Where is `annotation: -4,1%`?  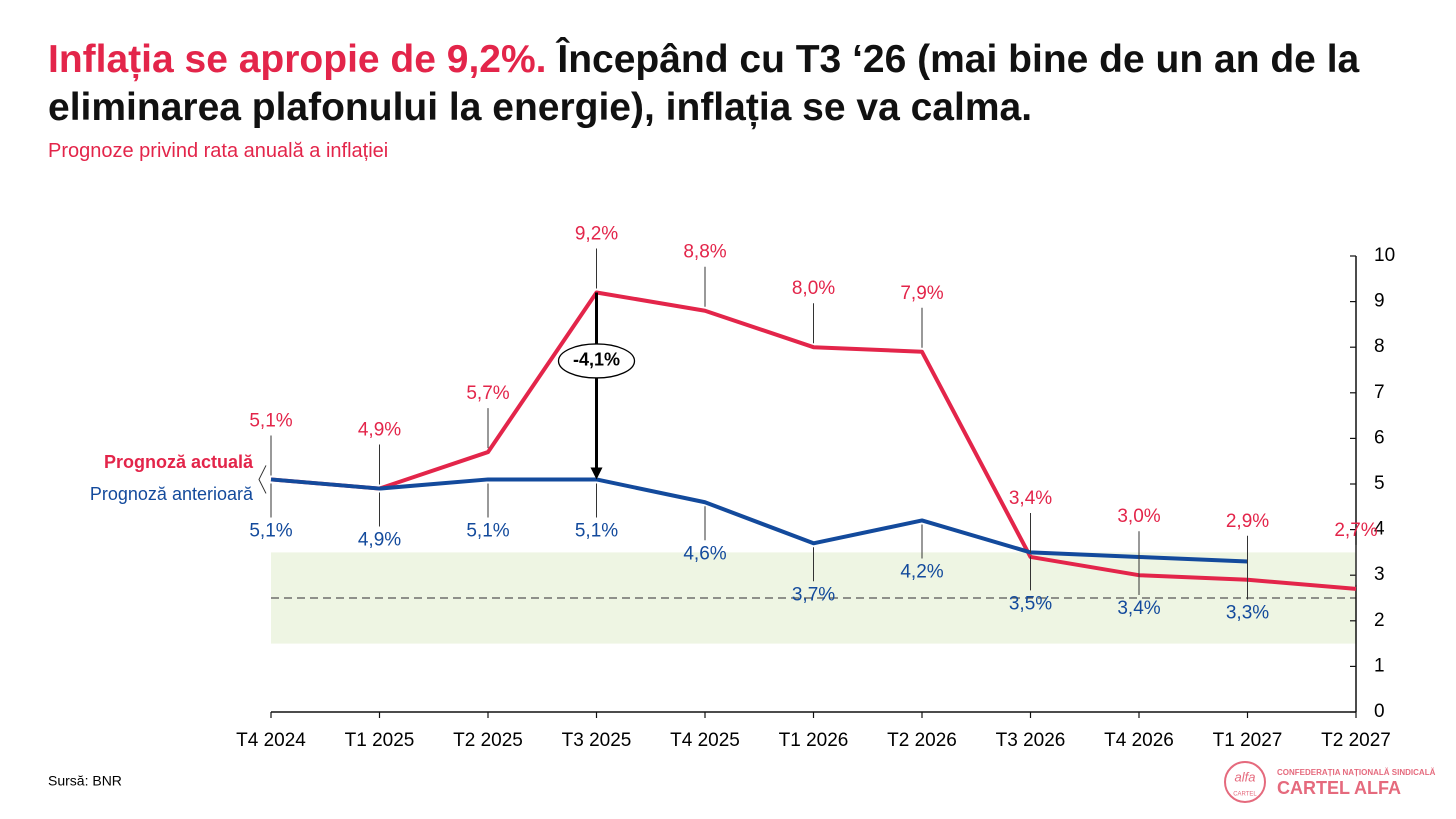
annotation: -4,1% is located at coordinates (596, 360).